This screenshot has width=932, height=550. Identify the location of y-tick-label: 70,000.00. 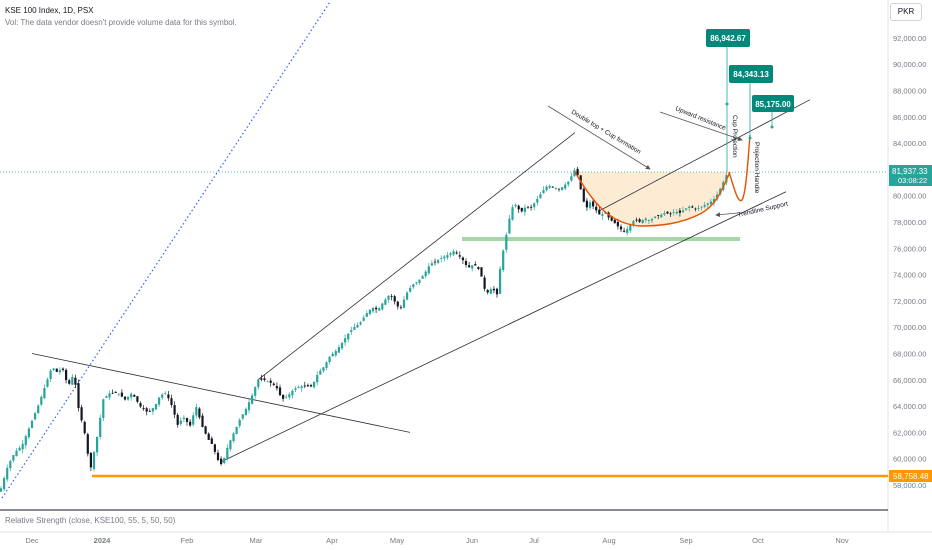
(909, 327).